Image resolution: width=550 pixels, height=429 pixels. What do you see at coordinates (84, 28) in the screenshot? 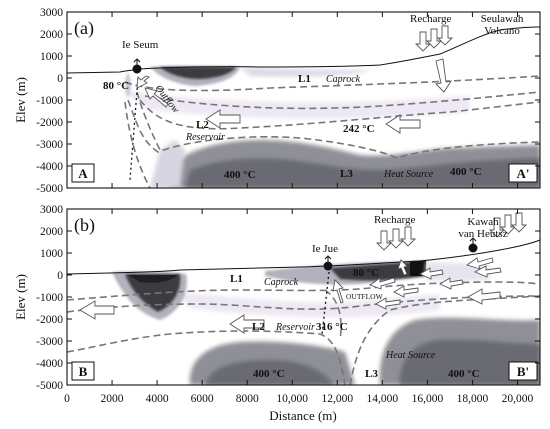
I see `panel-a-tag: (a)` at bounding box center [84, 28].